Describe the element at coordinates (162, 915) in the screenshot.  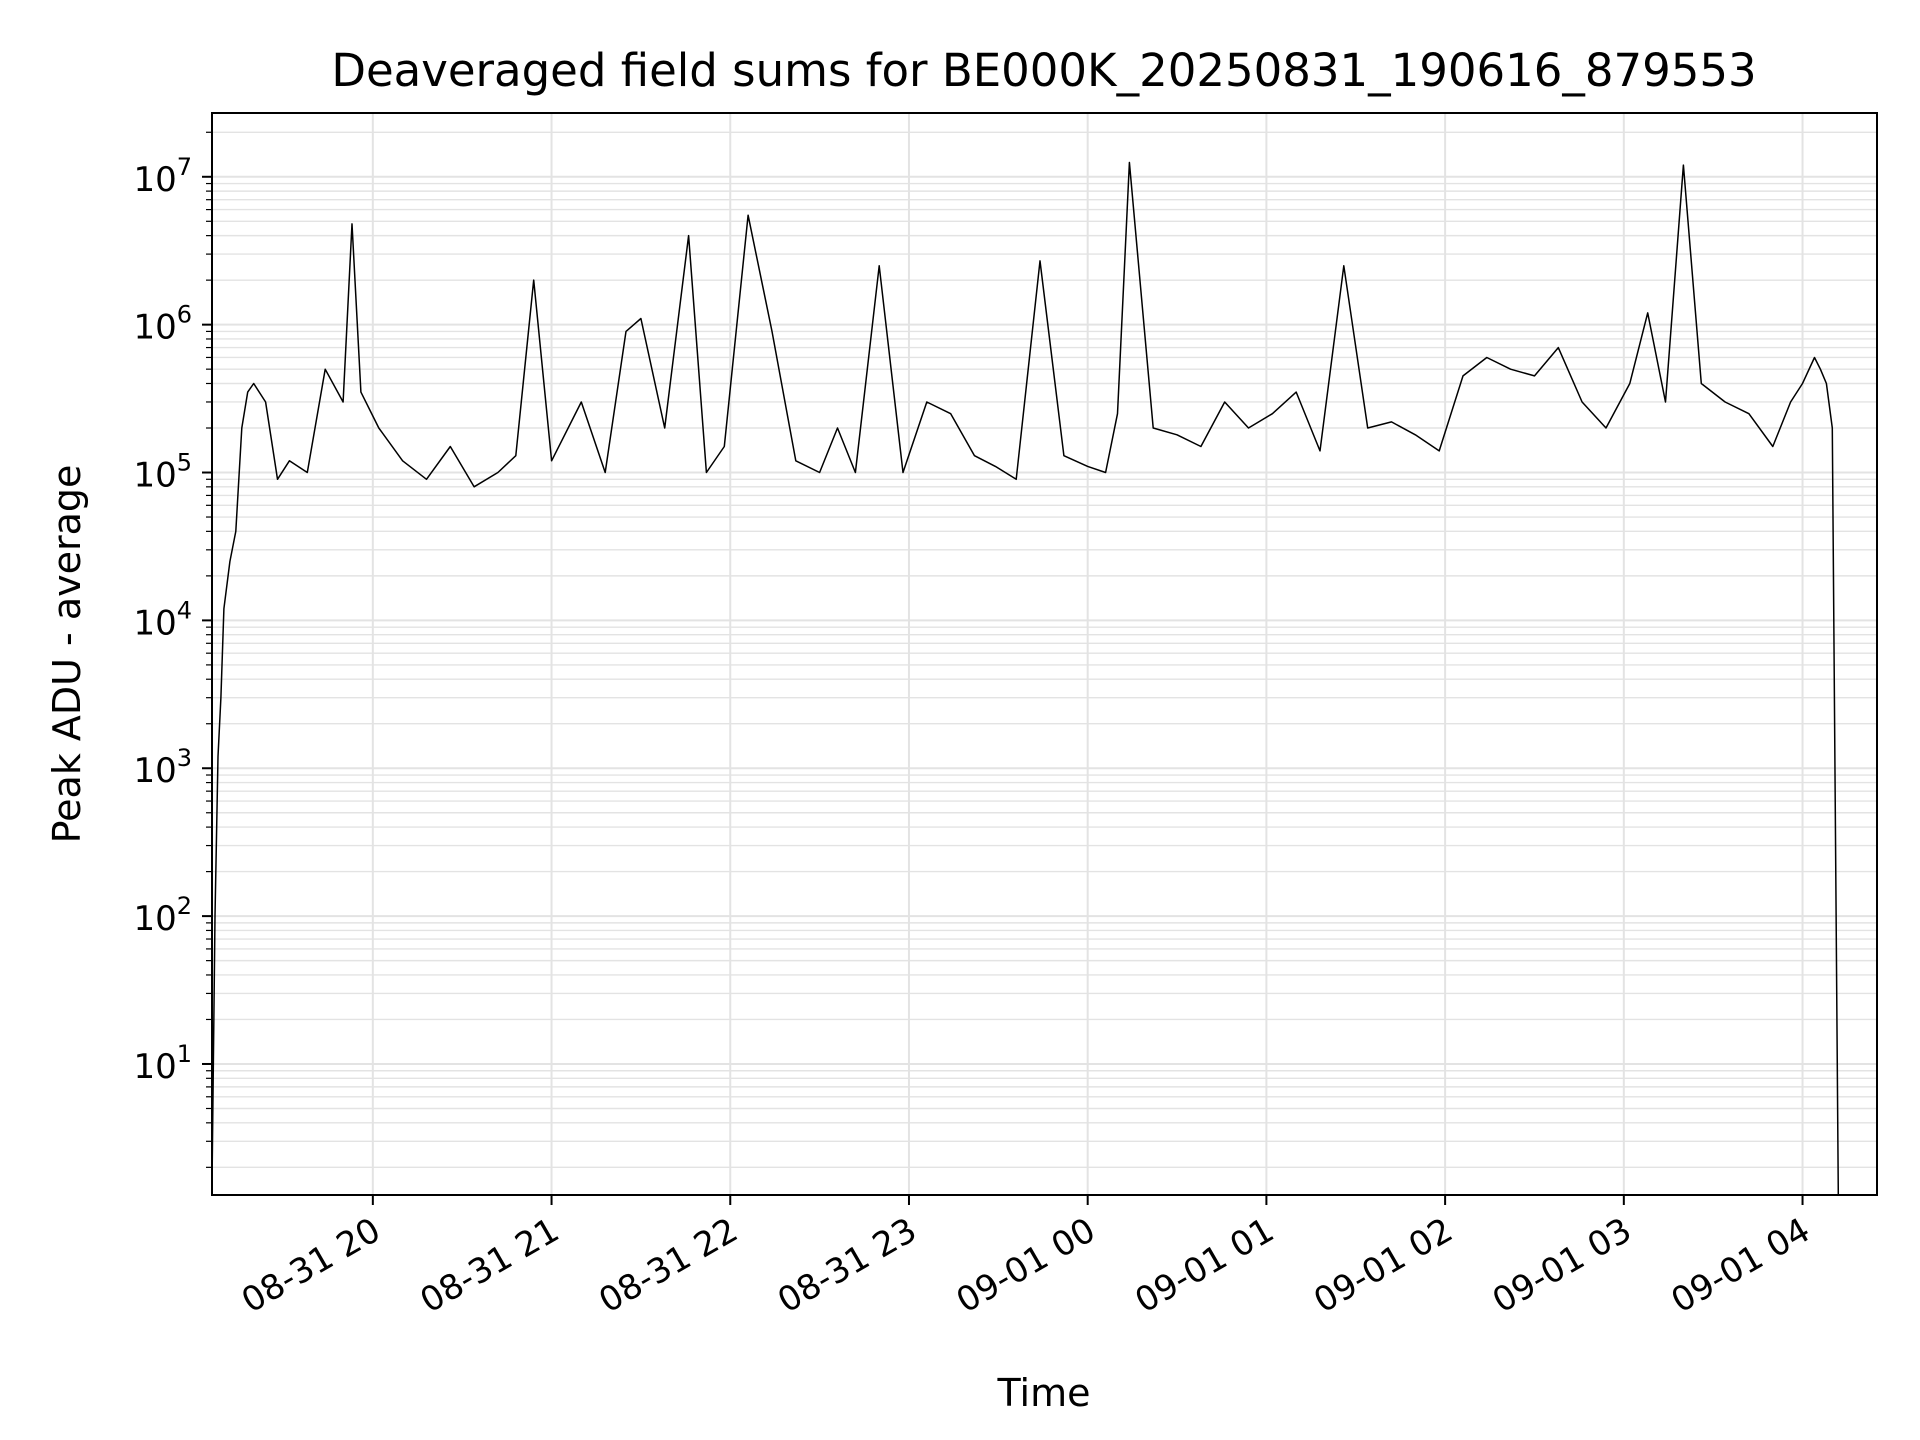
I see `y-tick-label: 10²` at that location.